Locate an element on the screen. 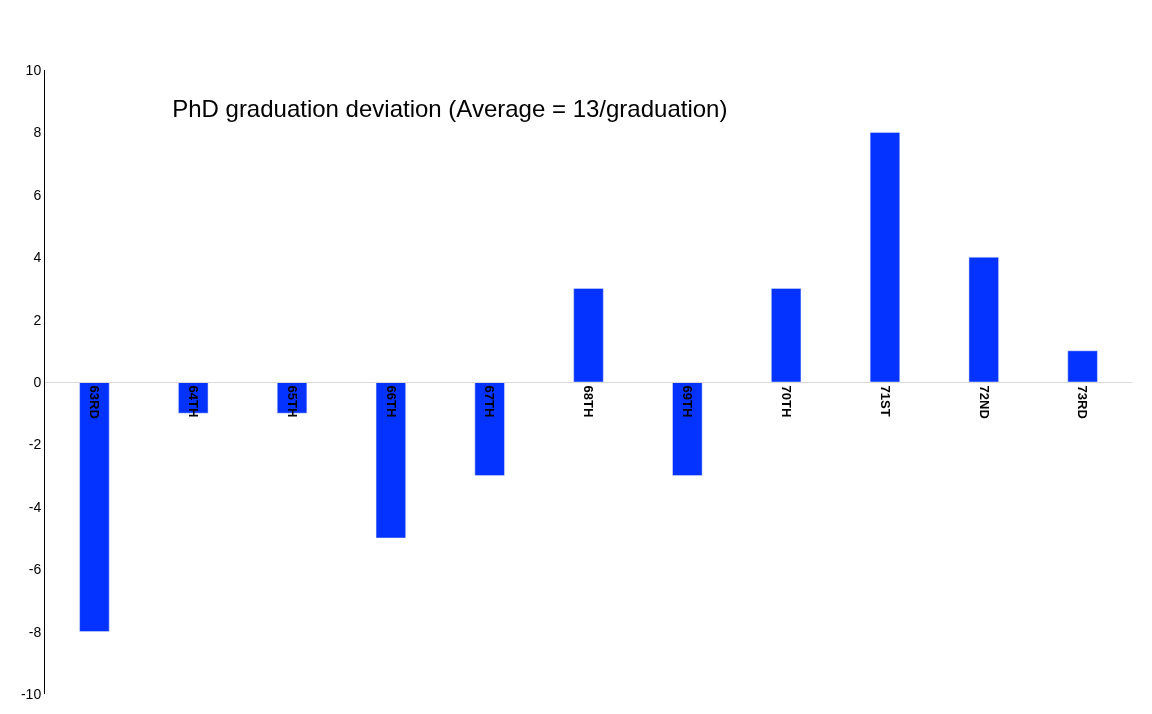  y-tick-label: 6 is located at coordinates (37, 194).